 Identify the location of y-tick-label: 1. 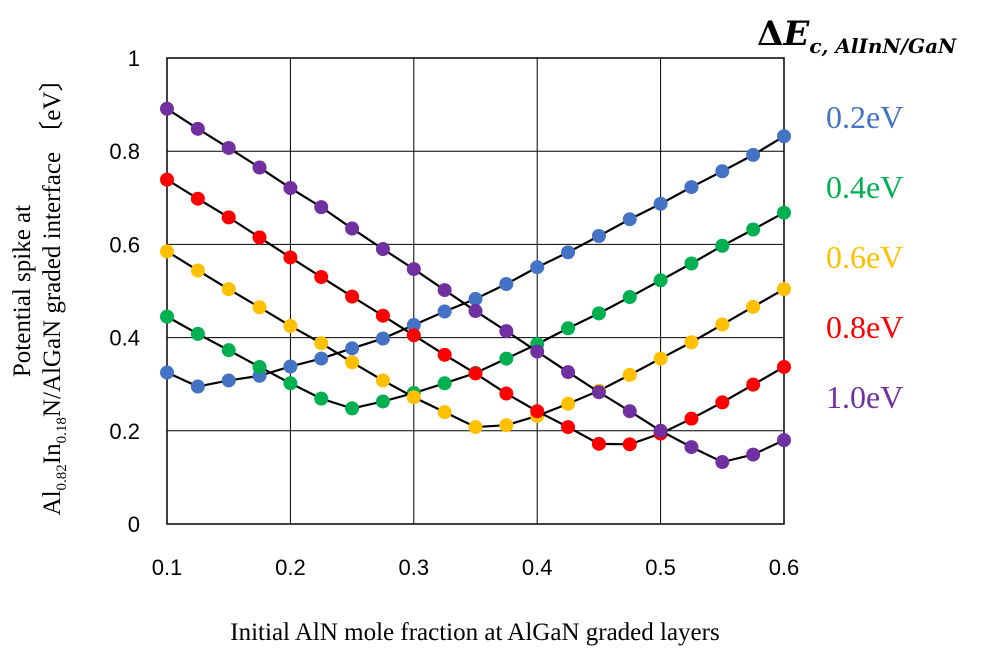
(134, 58).